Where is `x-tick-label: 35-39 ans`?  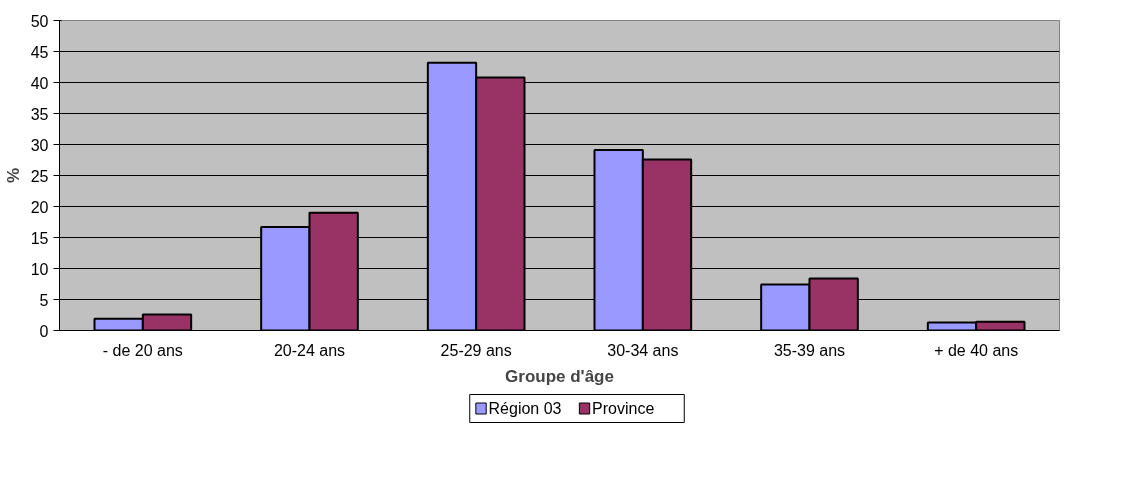
x-tick-label: 35-39 ans is located at coordinates (809, 350).